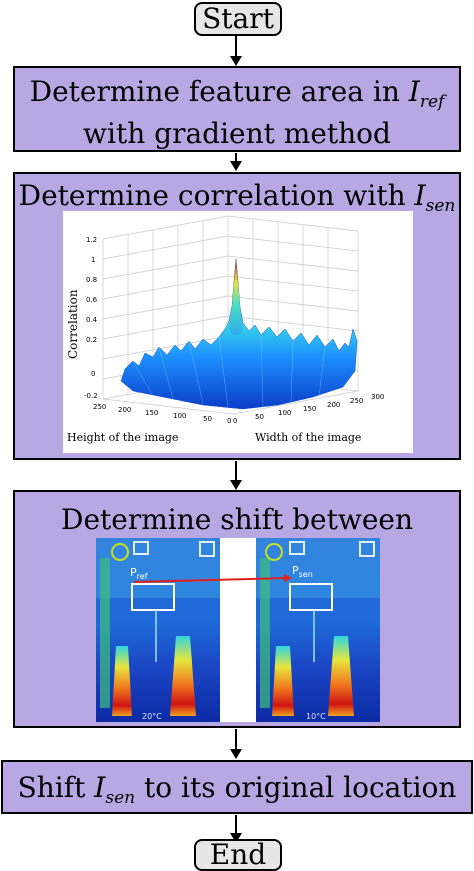 This screenshot has height=871, width=474. Describe the element at coordinates (308, 437) in the screenshot. I see `width-axis-label: Width of the image` at that location.